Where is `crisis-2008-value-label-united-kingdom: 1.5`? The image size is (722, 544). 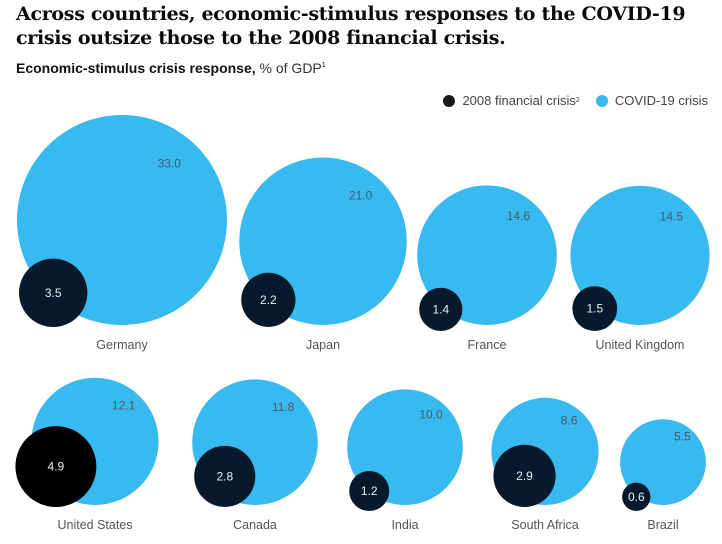 crisis-2008-value-label-united-kingdom: 1.5 is located at coordinates (594, 309).